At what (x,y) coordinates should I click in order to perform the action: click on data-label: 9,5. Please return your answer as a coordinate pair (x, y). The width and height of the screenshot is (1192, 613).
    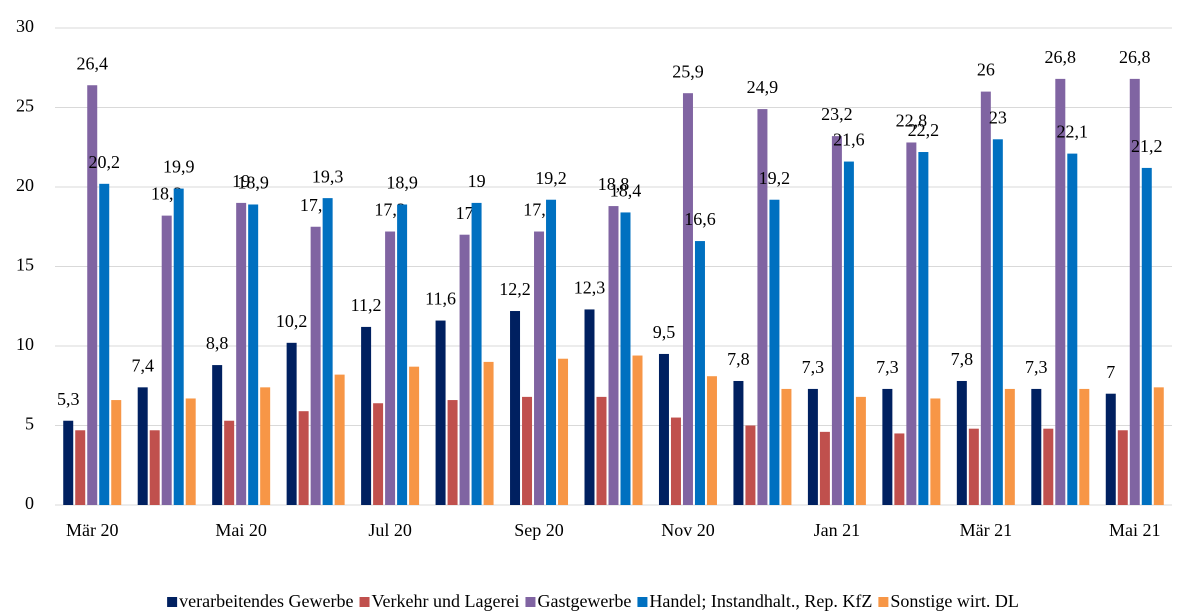
    Looking at the image, I should click on (664, 332).